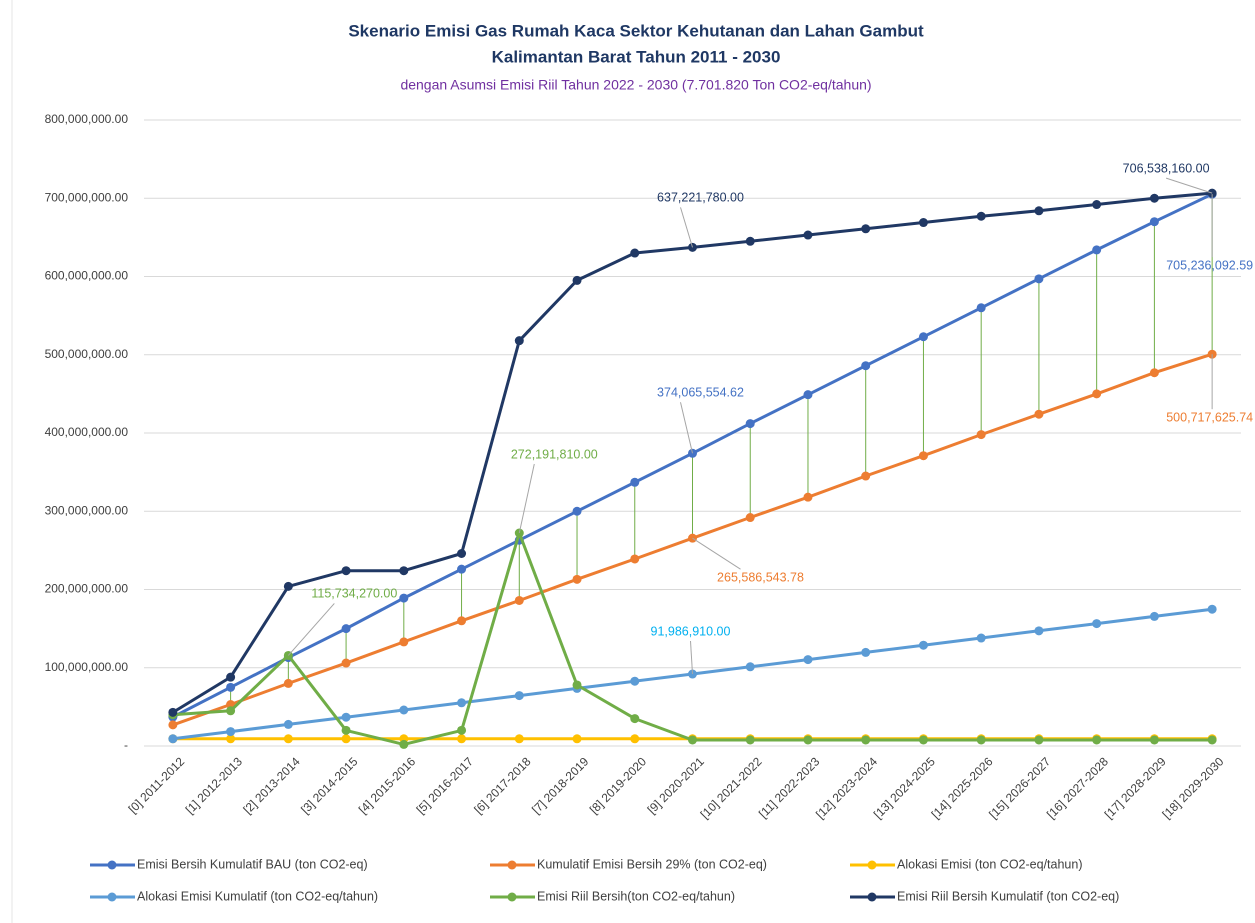 The width and height of the screenshot is (1255, 923). What do you see at coordinates (636, 56) in the screenshot?
I see `chart-title: Kalimantan Barat Tahun 2011 - 2030` at bounding box center [636, 56].